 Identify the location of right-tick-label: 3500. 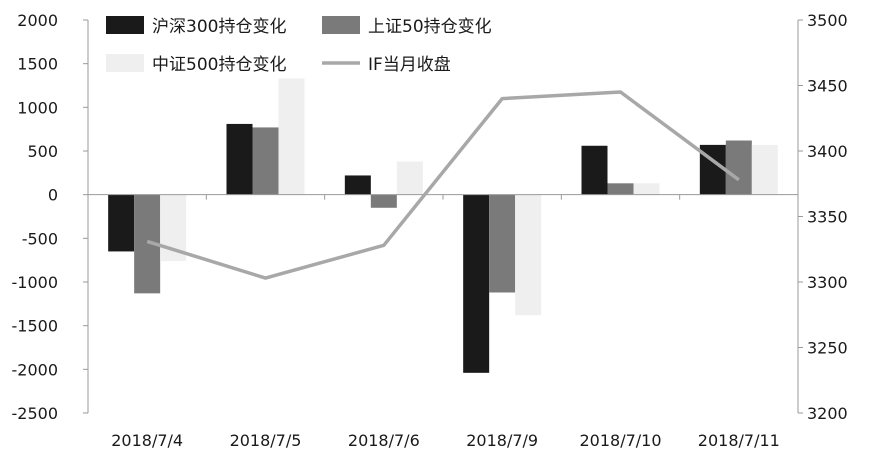
(827, 20).